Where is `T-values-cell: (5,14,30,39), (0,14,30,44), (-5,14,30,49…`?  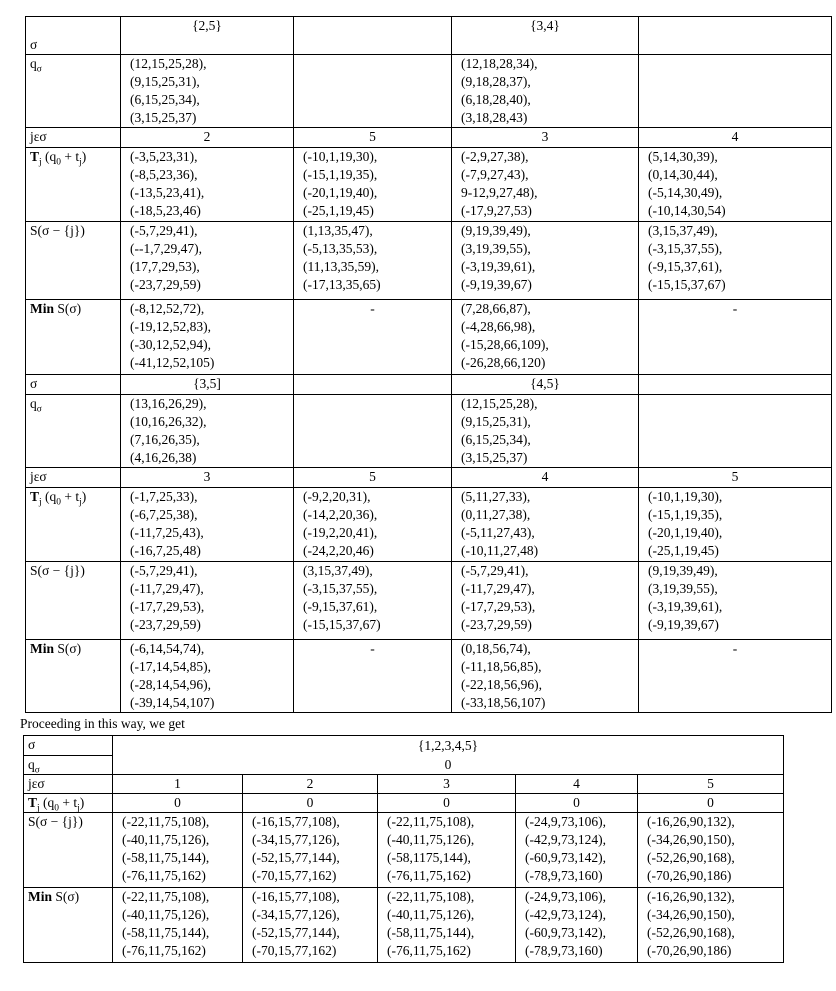 T-values-cell: (5,14,30,39), (0,14,30,44), (-5,14,30,49… is located at coordinates (735, 184).